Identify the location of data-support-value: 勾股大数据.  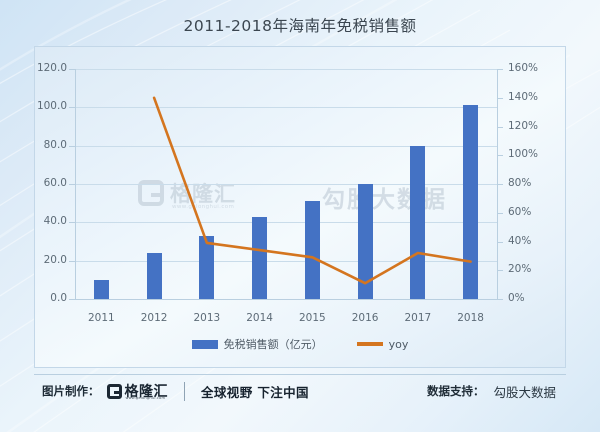
(524, 392).